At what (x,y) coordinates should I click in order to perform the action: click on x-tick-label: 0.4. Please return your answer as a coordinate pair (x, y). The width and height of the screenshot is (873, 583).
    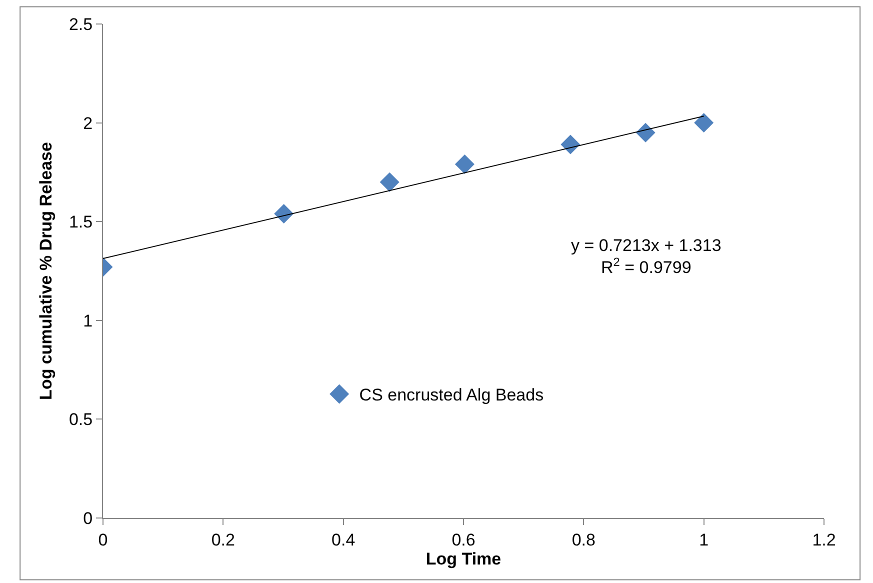
    Looking at the image, I should click on (344, 540).